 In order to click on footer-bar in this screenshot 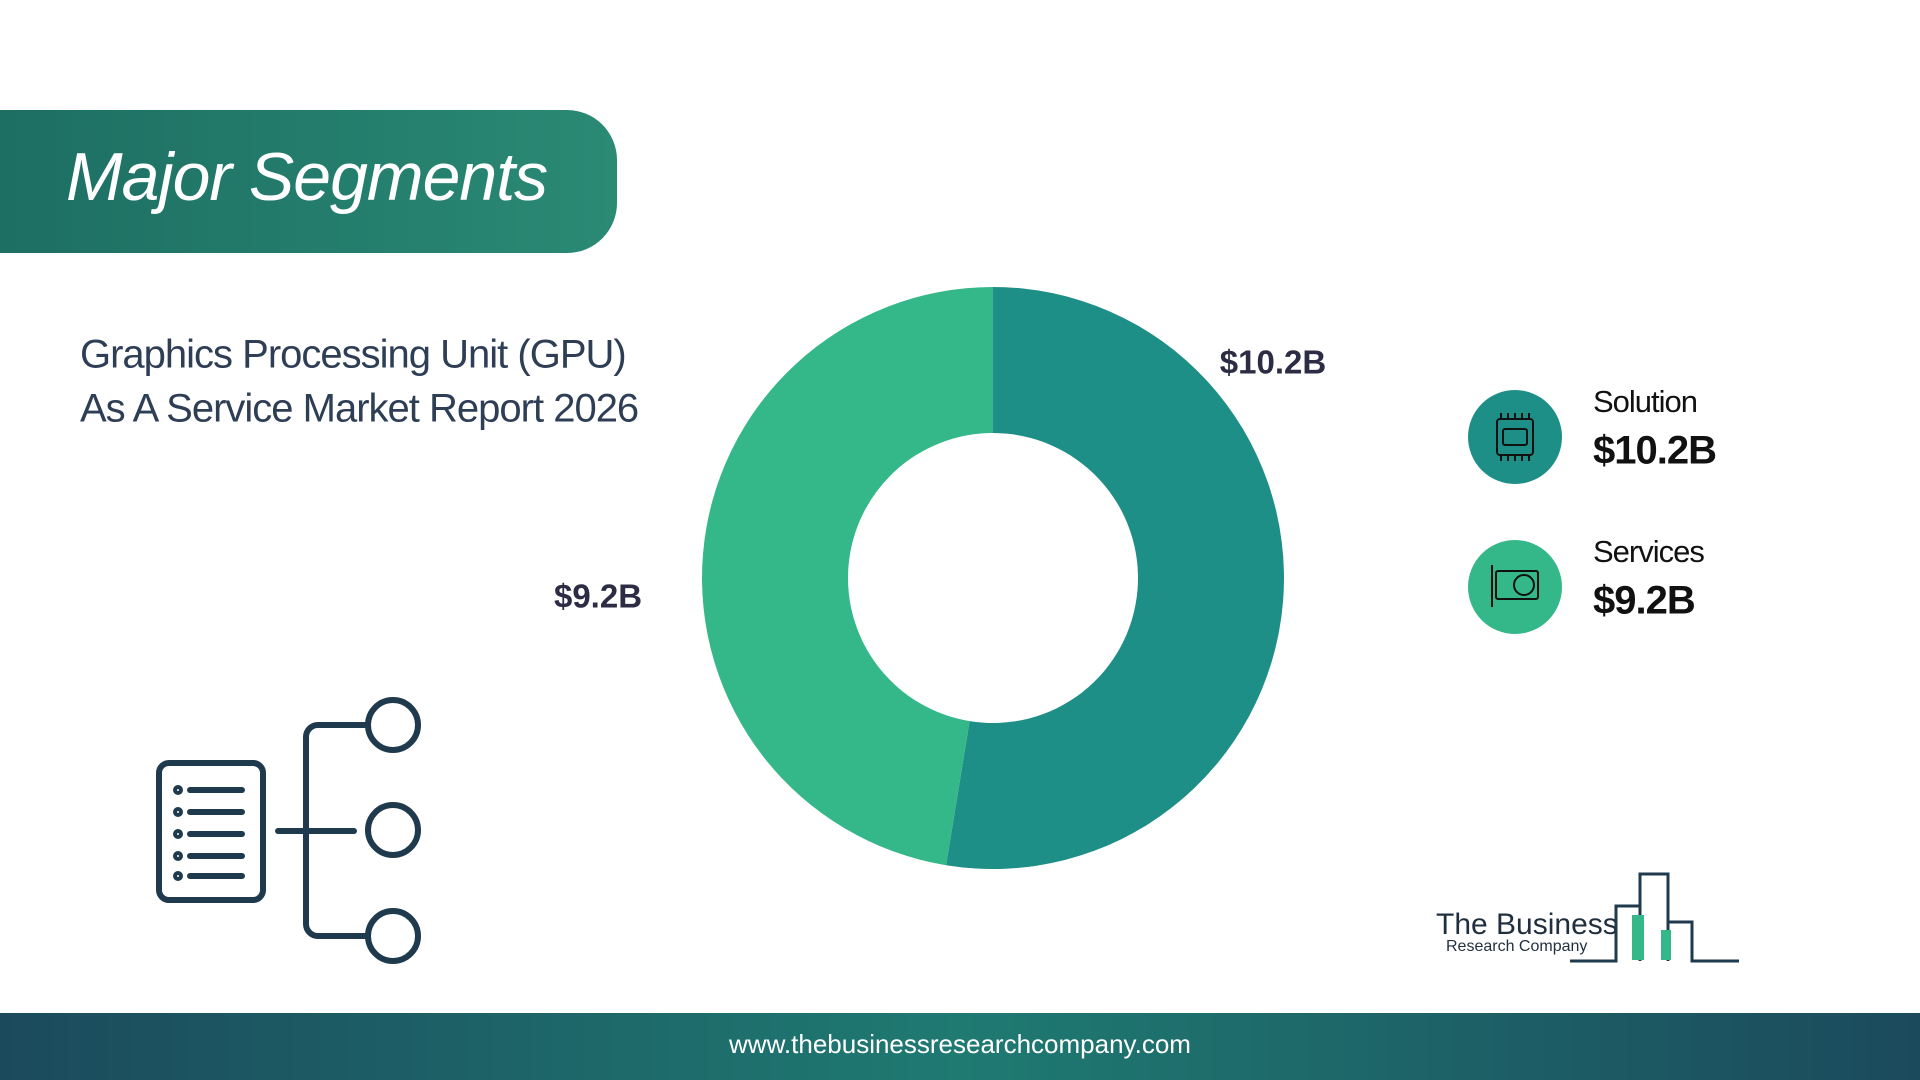, I will do `click(960, 1046)`.